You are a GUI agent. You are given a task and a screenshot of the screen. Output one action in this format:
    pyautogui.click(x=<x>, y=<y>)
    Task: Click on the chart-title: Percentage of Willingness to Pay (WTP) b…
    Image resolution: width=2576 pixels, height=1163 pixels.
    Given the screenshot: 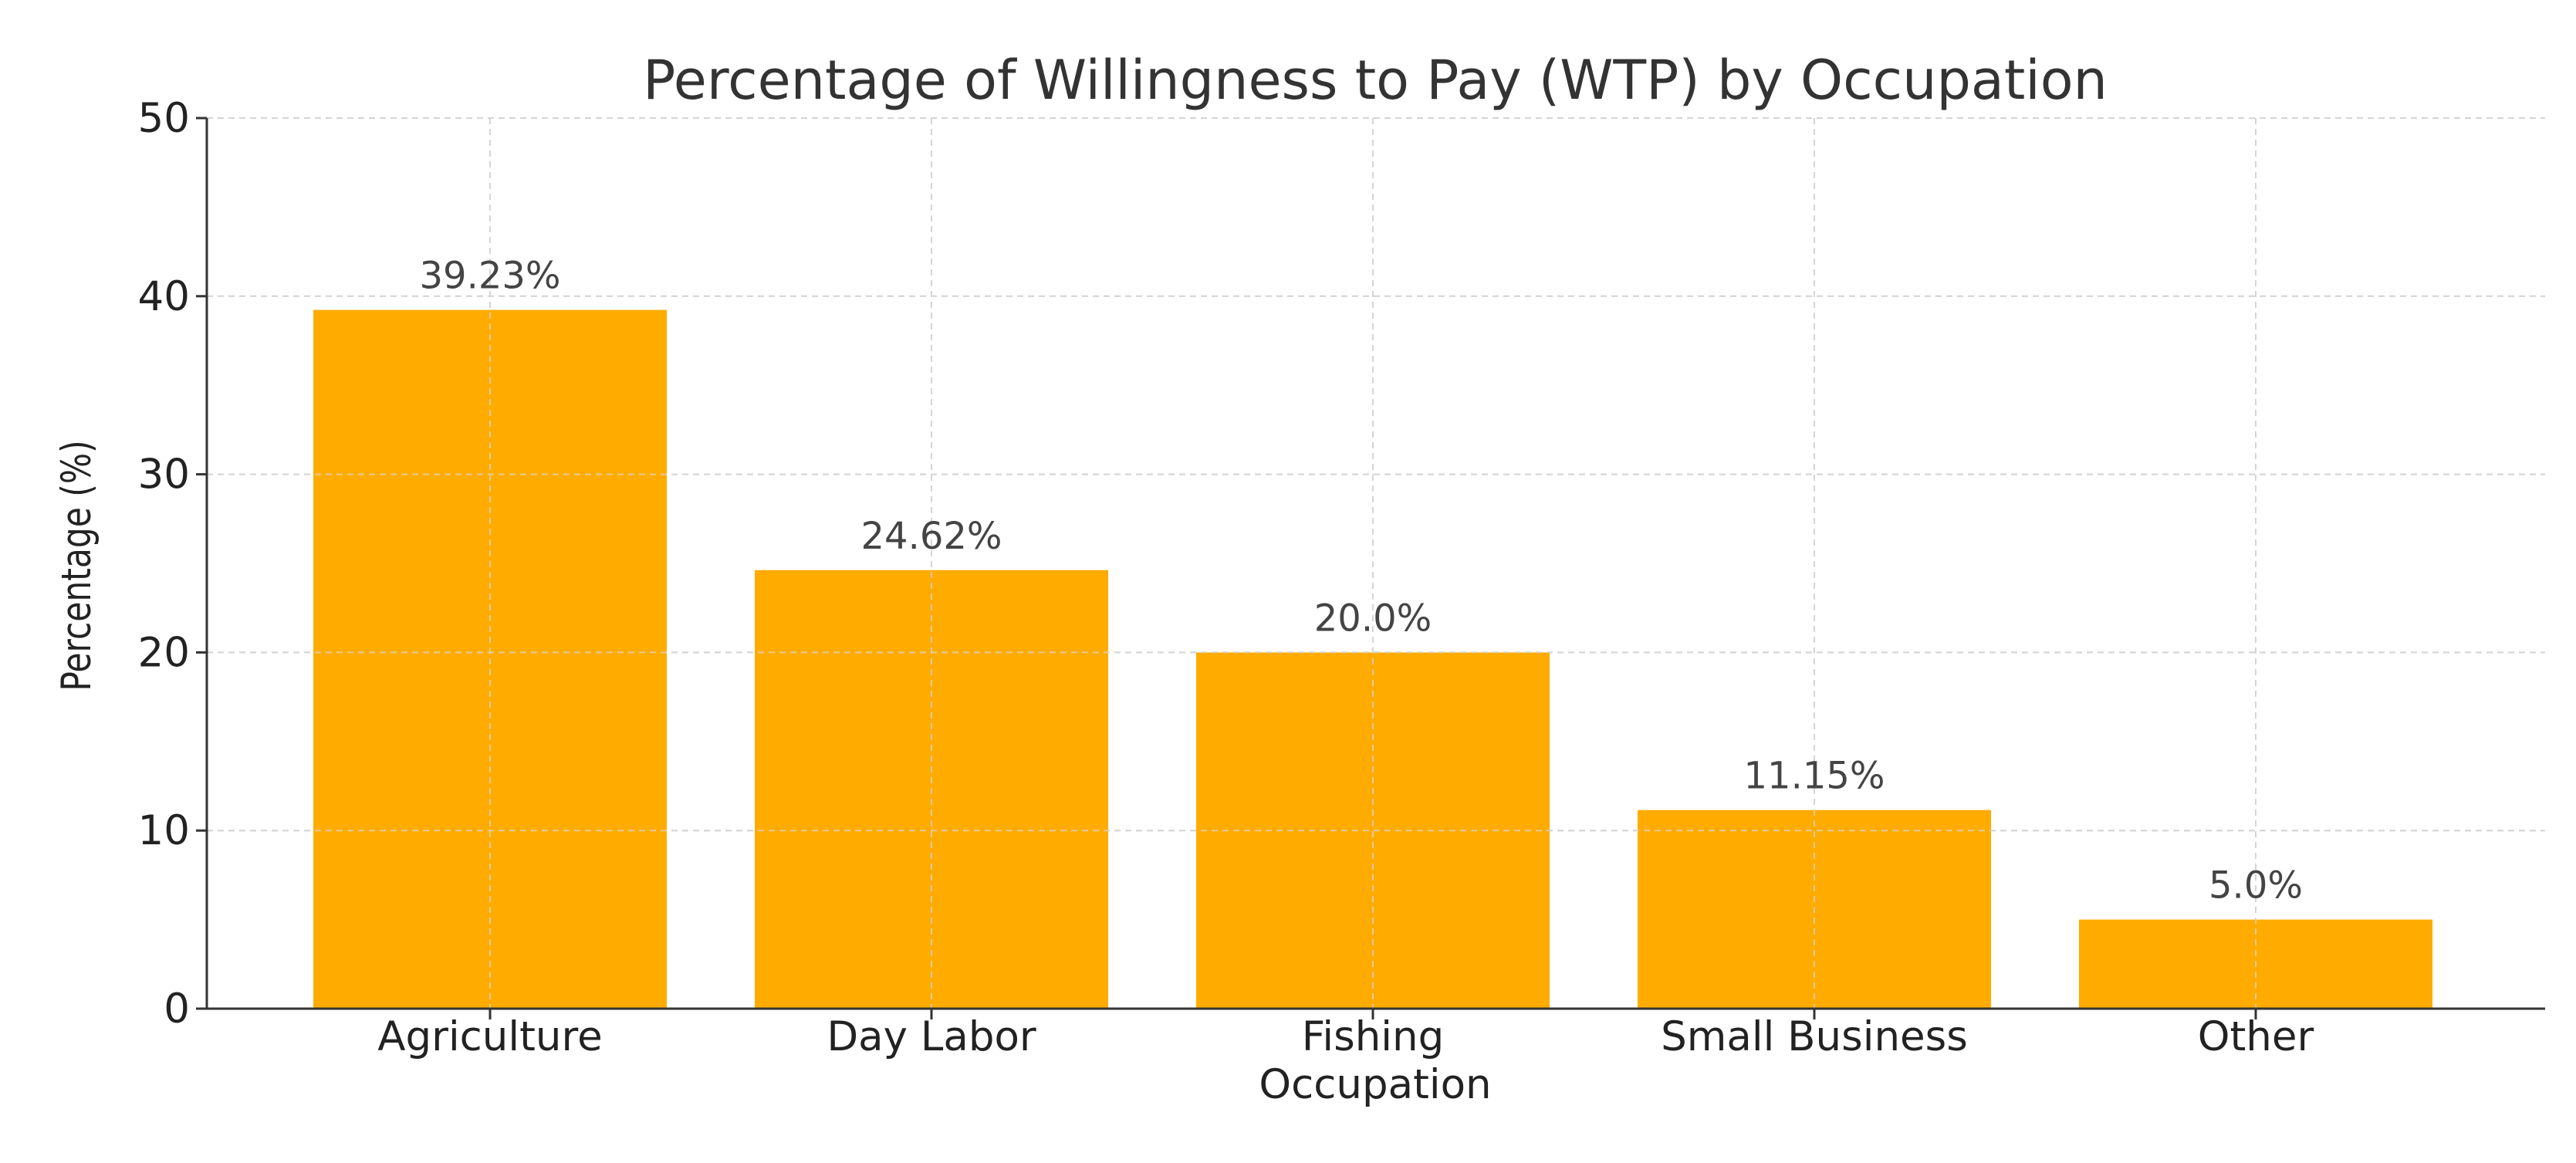 What is the action you would take?
    pyautogui.click(x=1375, y=80)
    